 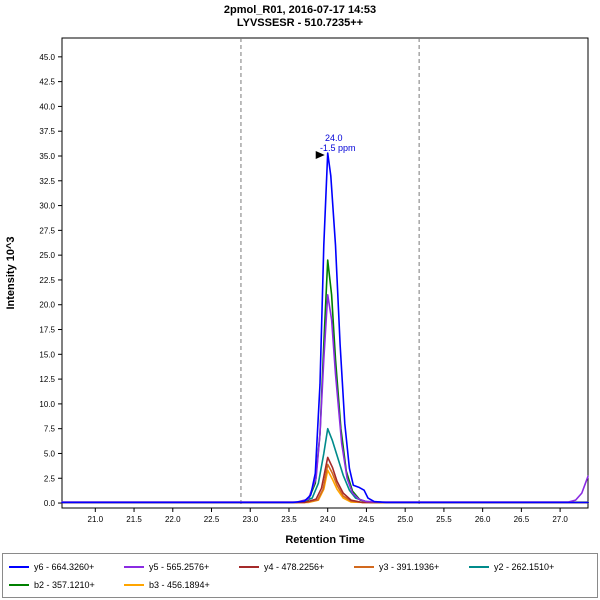 I want to click on chart-title: 2pmol_R01, 2016-07-17 14:53, so click(x=300, y=10).